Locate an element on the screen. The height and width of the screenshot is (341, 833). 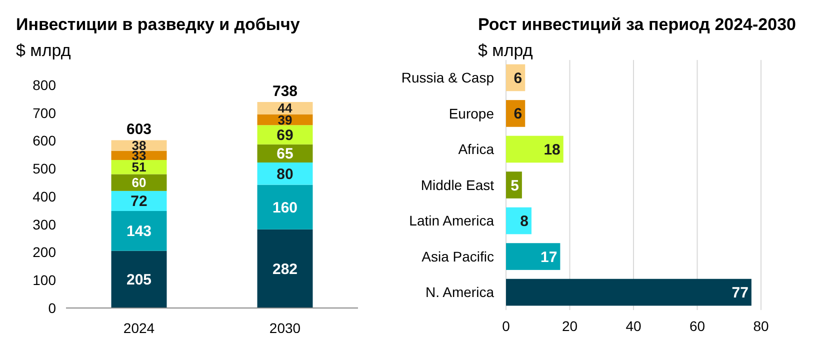
x-tick-label: 2030 is located at coordinates (285, 328).